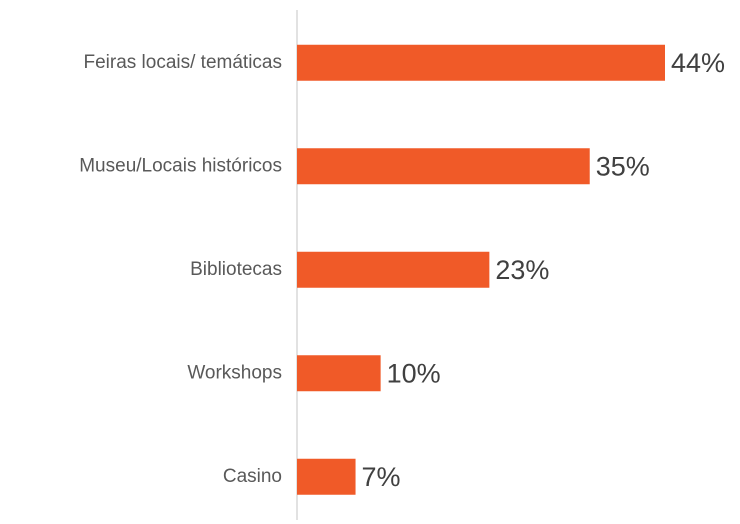 The image size is (740, 524). What do you see at coordinates (180, 165) in the screenshot?
I see `category-label: Museu/Locais históricos` at bounding box center [180, 165].